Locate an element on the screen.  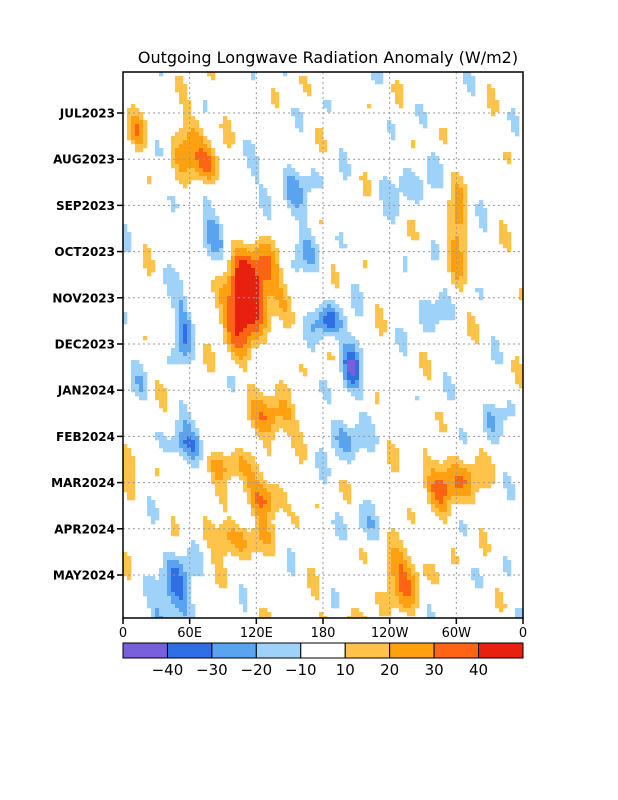
y-tick-label: JAN2024 is located at coordinates (86, 391).